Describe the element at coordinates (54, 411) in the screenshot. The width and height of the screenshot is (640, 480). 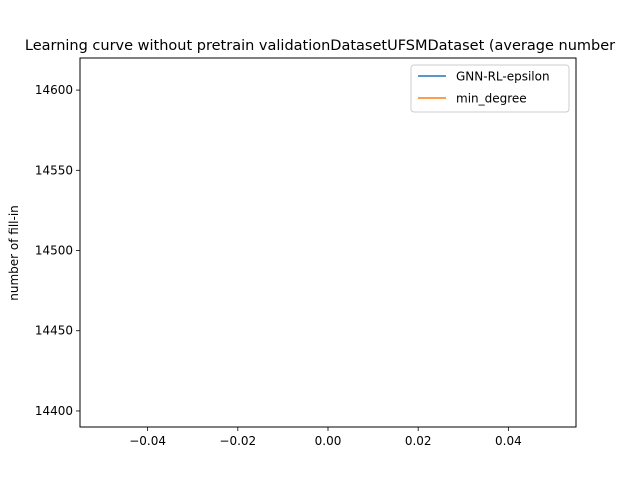
I see `y-tick-label: 14400` at that location.